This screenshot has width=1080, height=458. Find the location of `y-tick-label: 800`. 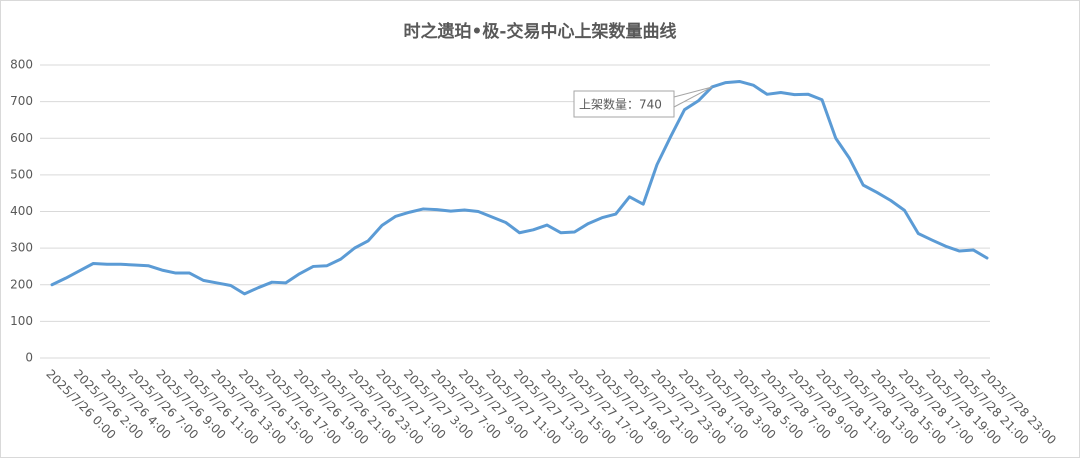

y-tick-label: 800 is located at coordinates (21, 65).